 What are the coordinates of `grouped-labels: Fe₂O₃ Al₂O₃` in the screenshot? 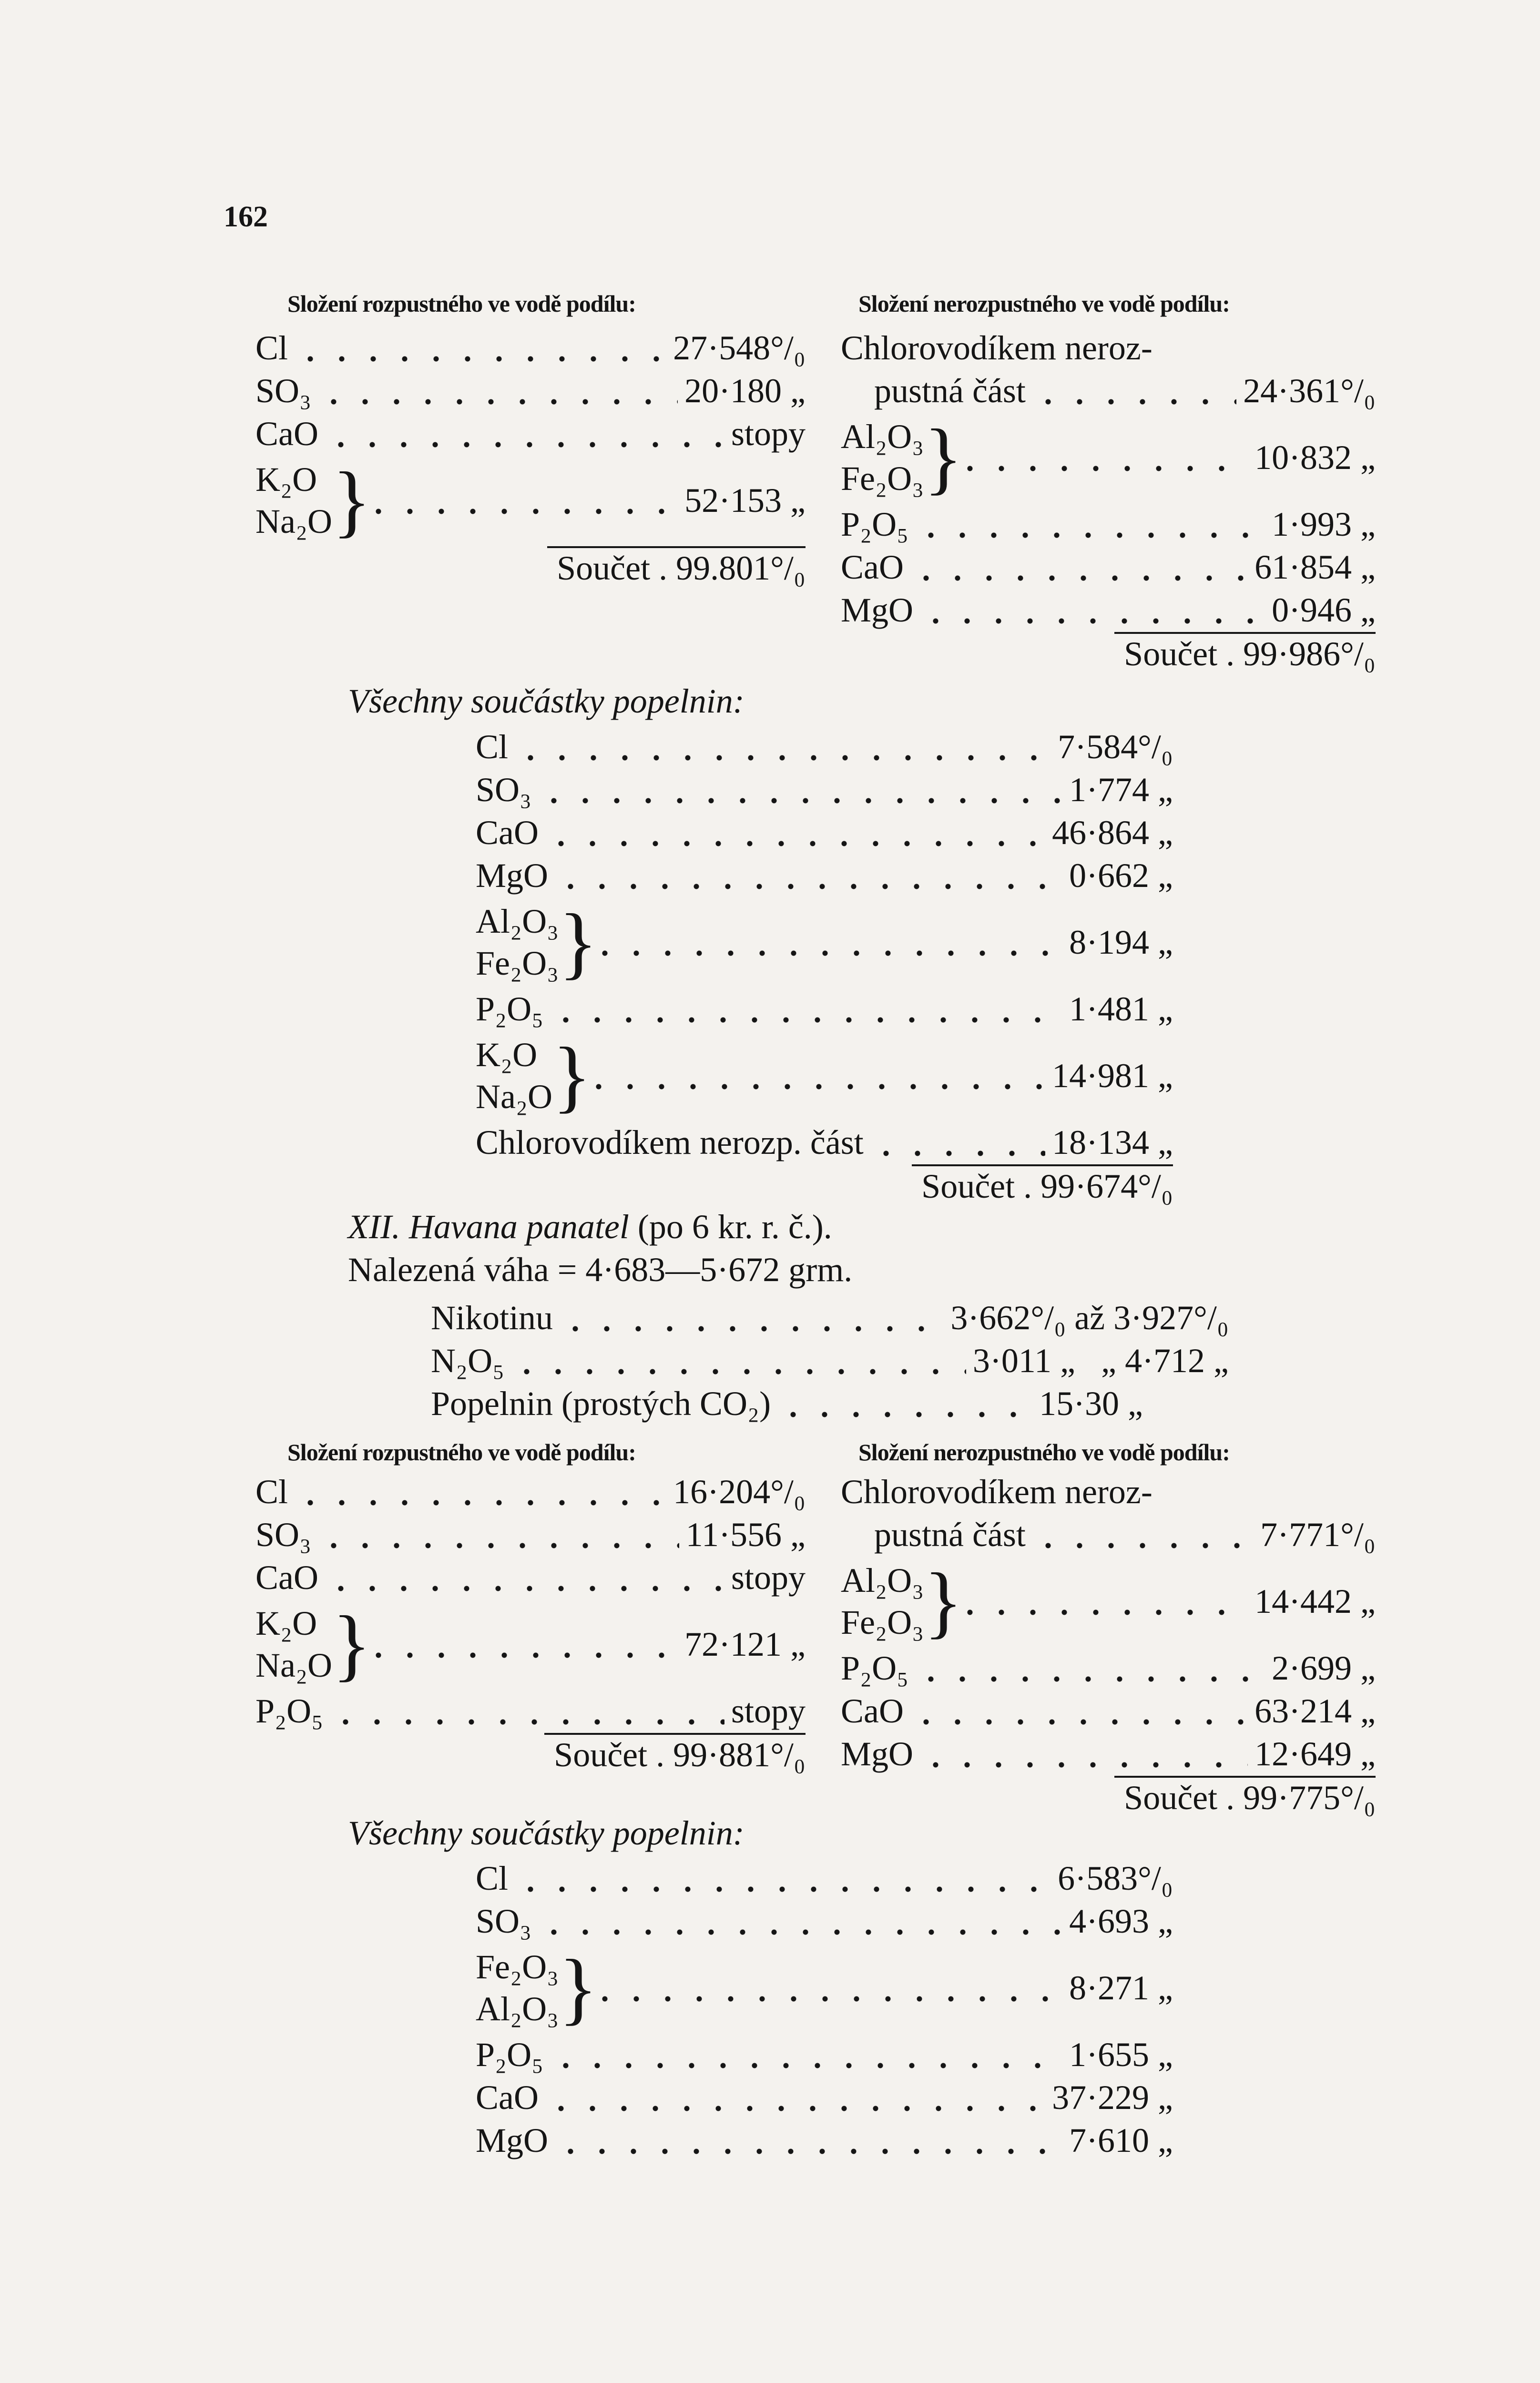 It's located at (517, 1988).